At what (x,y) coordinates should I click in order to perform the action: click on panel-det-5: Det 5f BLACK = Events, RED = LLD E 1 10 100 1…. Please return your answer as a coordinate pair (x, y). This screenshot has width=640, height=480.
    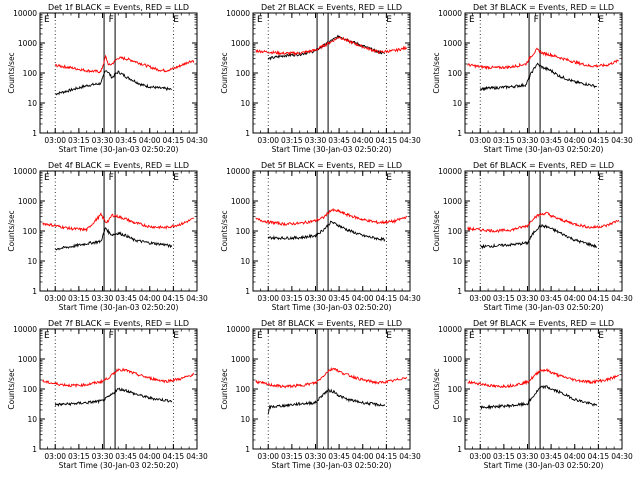
    Looking at the image, I should click on (320, 236).